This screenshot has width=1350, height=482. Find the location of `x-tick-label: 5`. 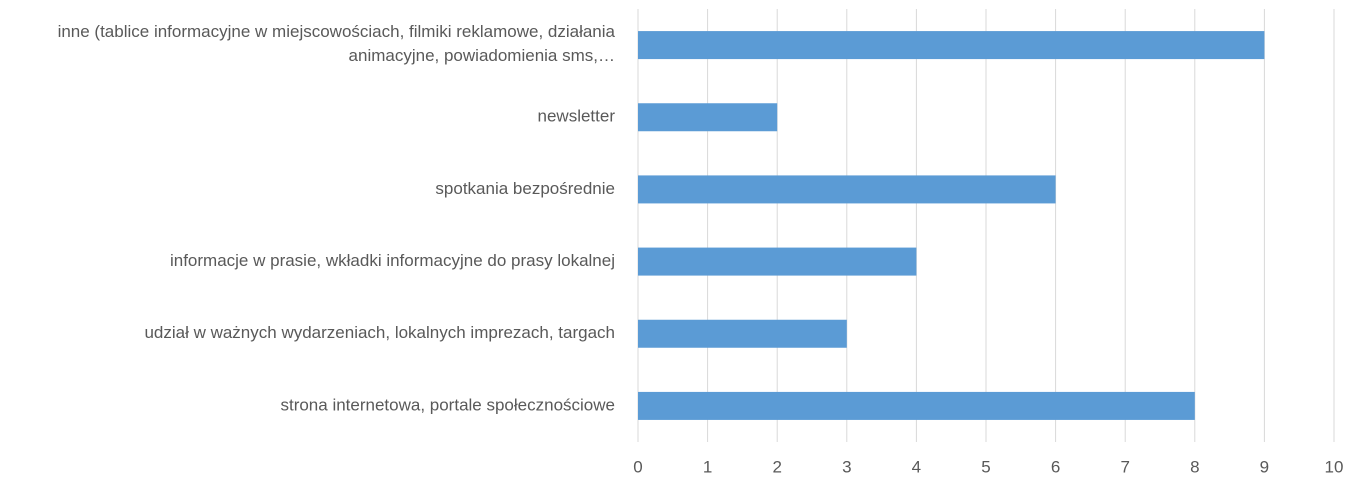

x-tick-label: 5 is located at coordinates (985, 466).